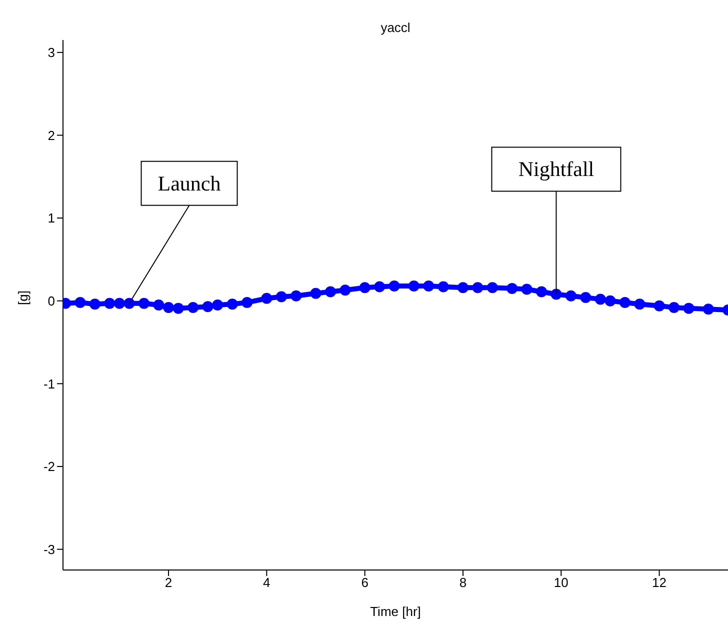 Image resolution: width=728 pixels, height=624 pixels. Describe the element at coordinates (49, 384) in the screenshot. I see `y-tick-label: -1` at that location.